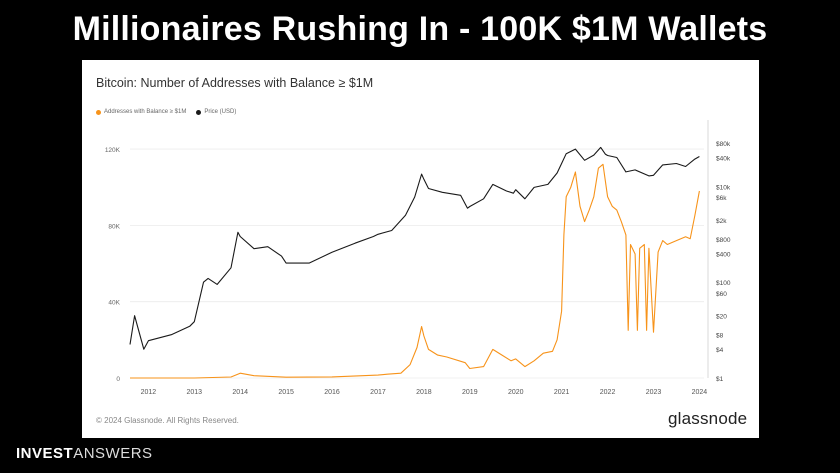  Describe the element at coordinates (470, 392) in the screenshot. I see `x-tick-label: 2019` at that location.